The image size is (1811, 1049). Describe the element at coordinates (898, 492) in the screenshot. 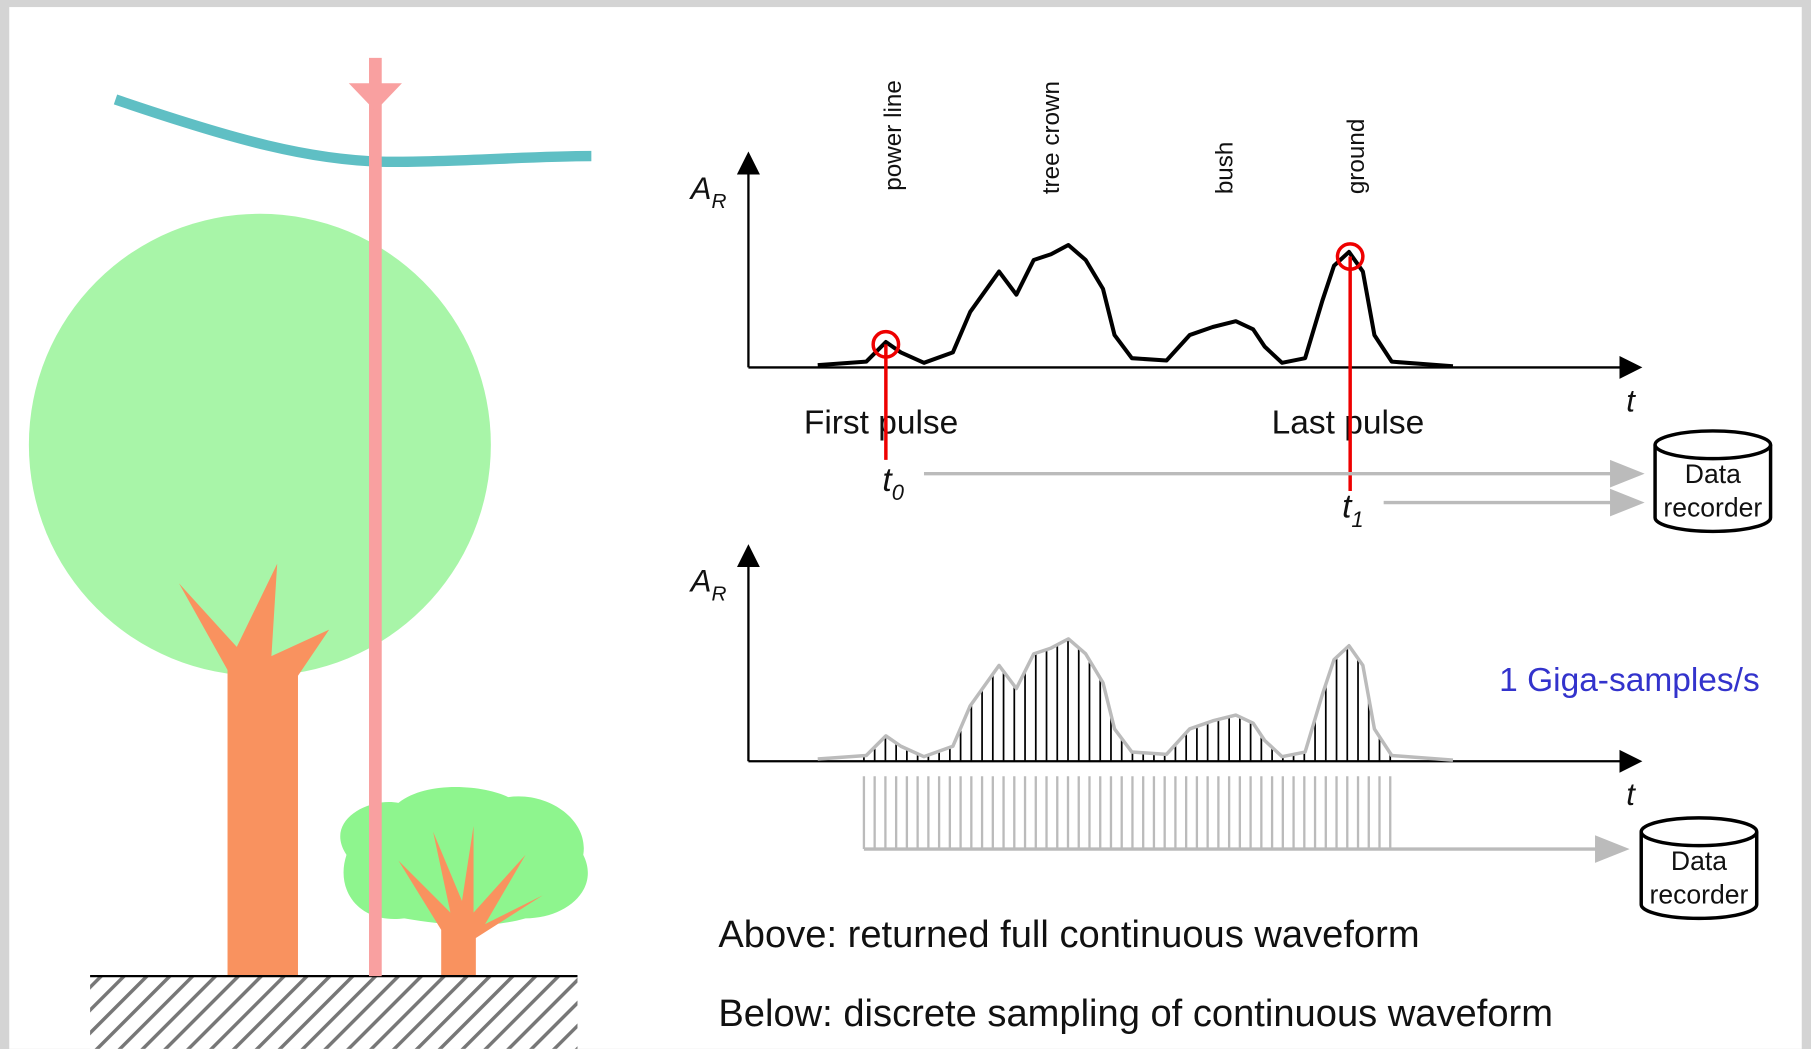

I see `label-sub: 0` at that location.